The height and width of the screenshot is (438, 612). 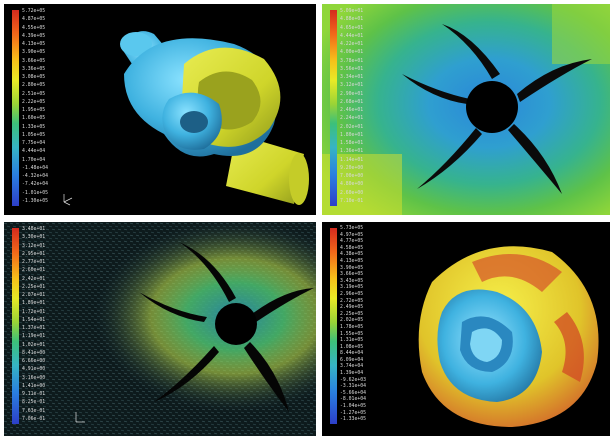 What do you see at coordinates (352, 301) in the screenshot?
I see `legend-value: 2.72e+05` at bounding box center [352, 301].